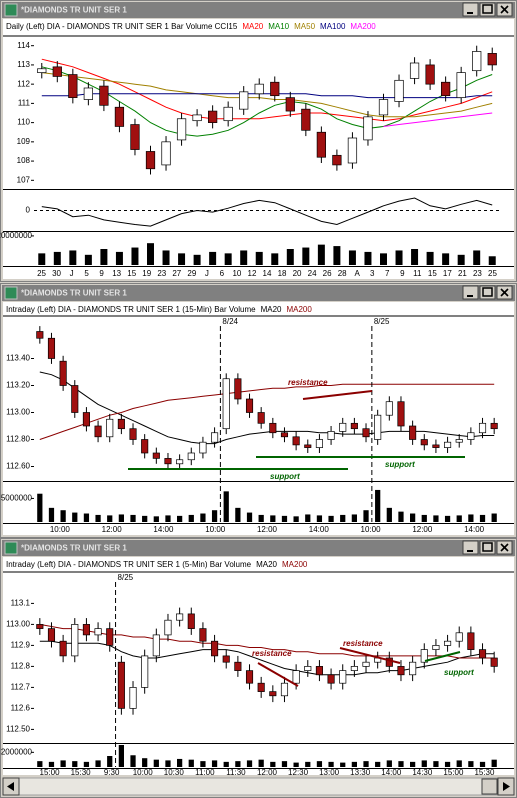 This screenshot has height=798, width=517. What do you see at coordinates (18, 385) in the screenshot?
I see `y-tick-label: 113.20` at bounding box center [18, 385].